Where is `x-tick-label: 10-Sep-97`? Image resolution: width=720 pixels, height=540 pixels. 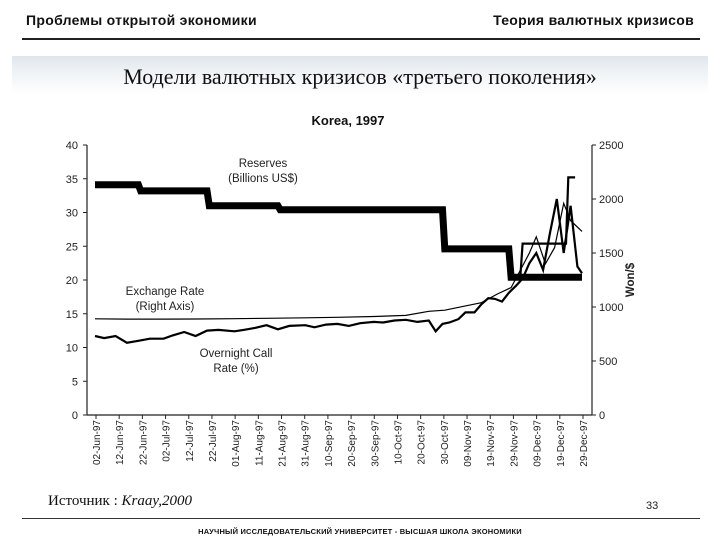
x-tick-label: 10-Sep-97 is located at coordinates (329, 443).